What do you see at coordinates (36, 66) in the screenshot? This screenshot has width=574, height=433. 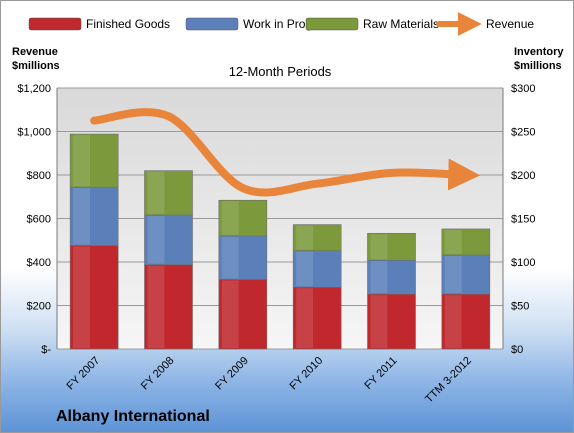 I see `left-axis-title-line2: $millions` at bounding box center [36, 66].